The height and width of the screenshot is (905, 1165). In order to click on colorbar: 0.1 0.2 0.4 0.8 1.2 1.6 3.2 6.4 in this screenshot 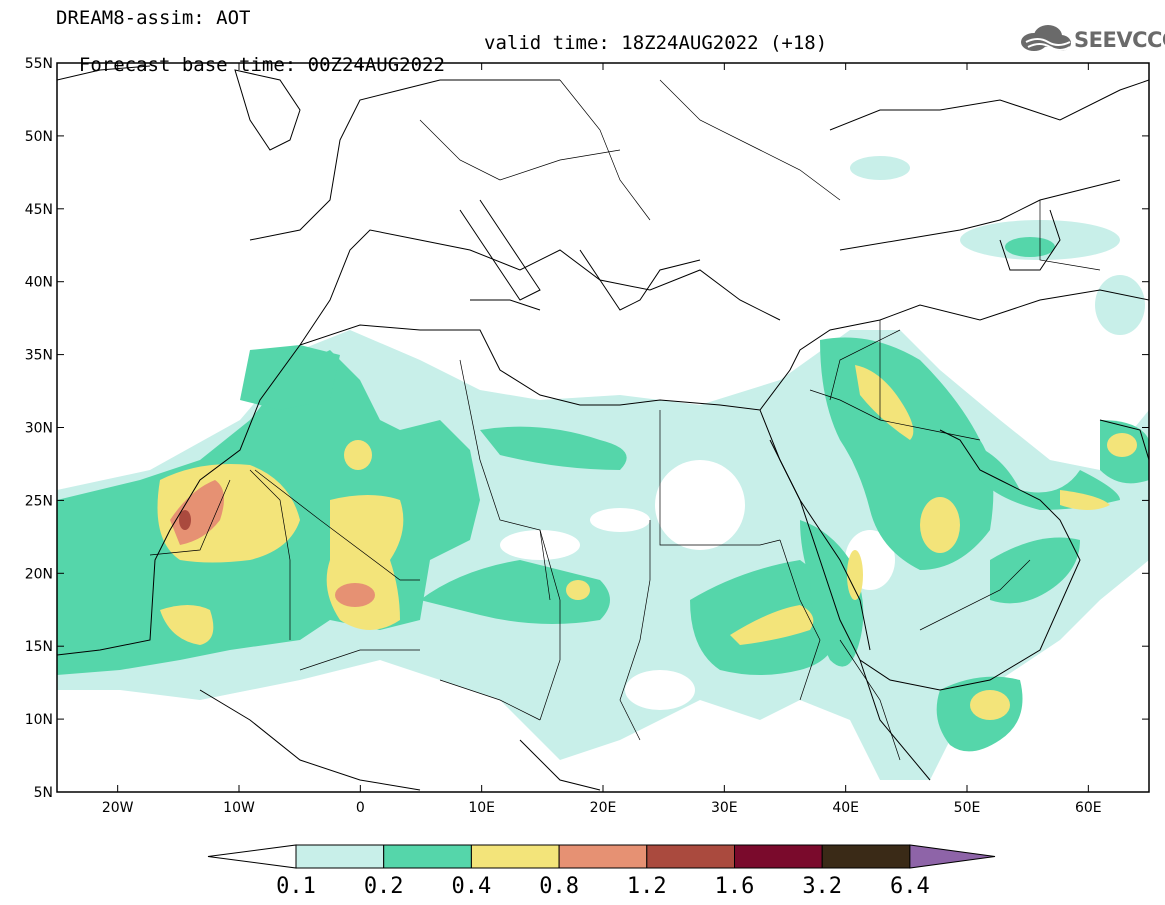, I will do `click(601, 871)`.